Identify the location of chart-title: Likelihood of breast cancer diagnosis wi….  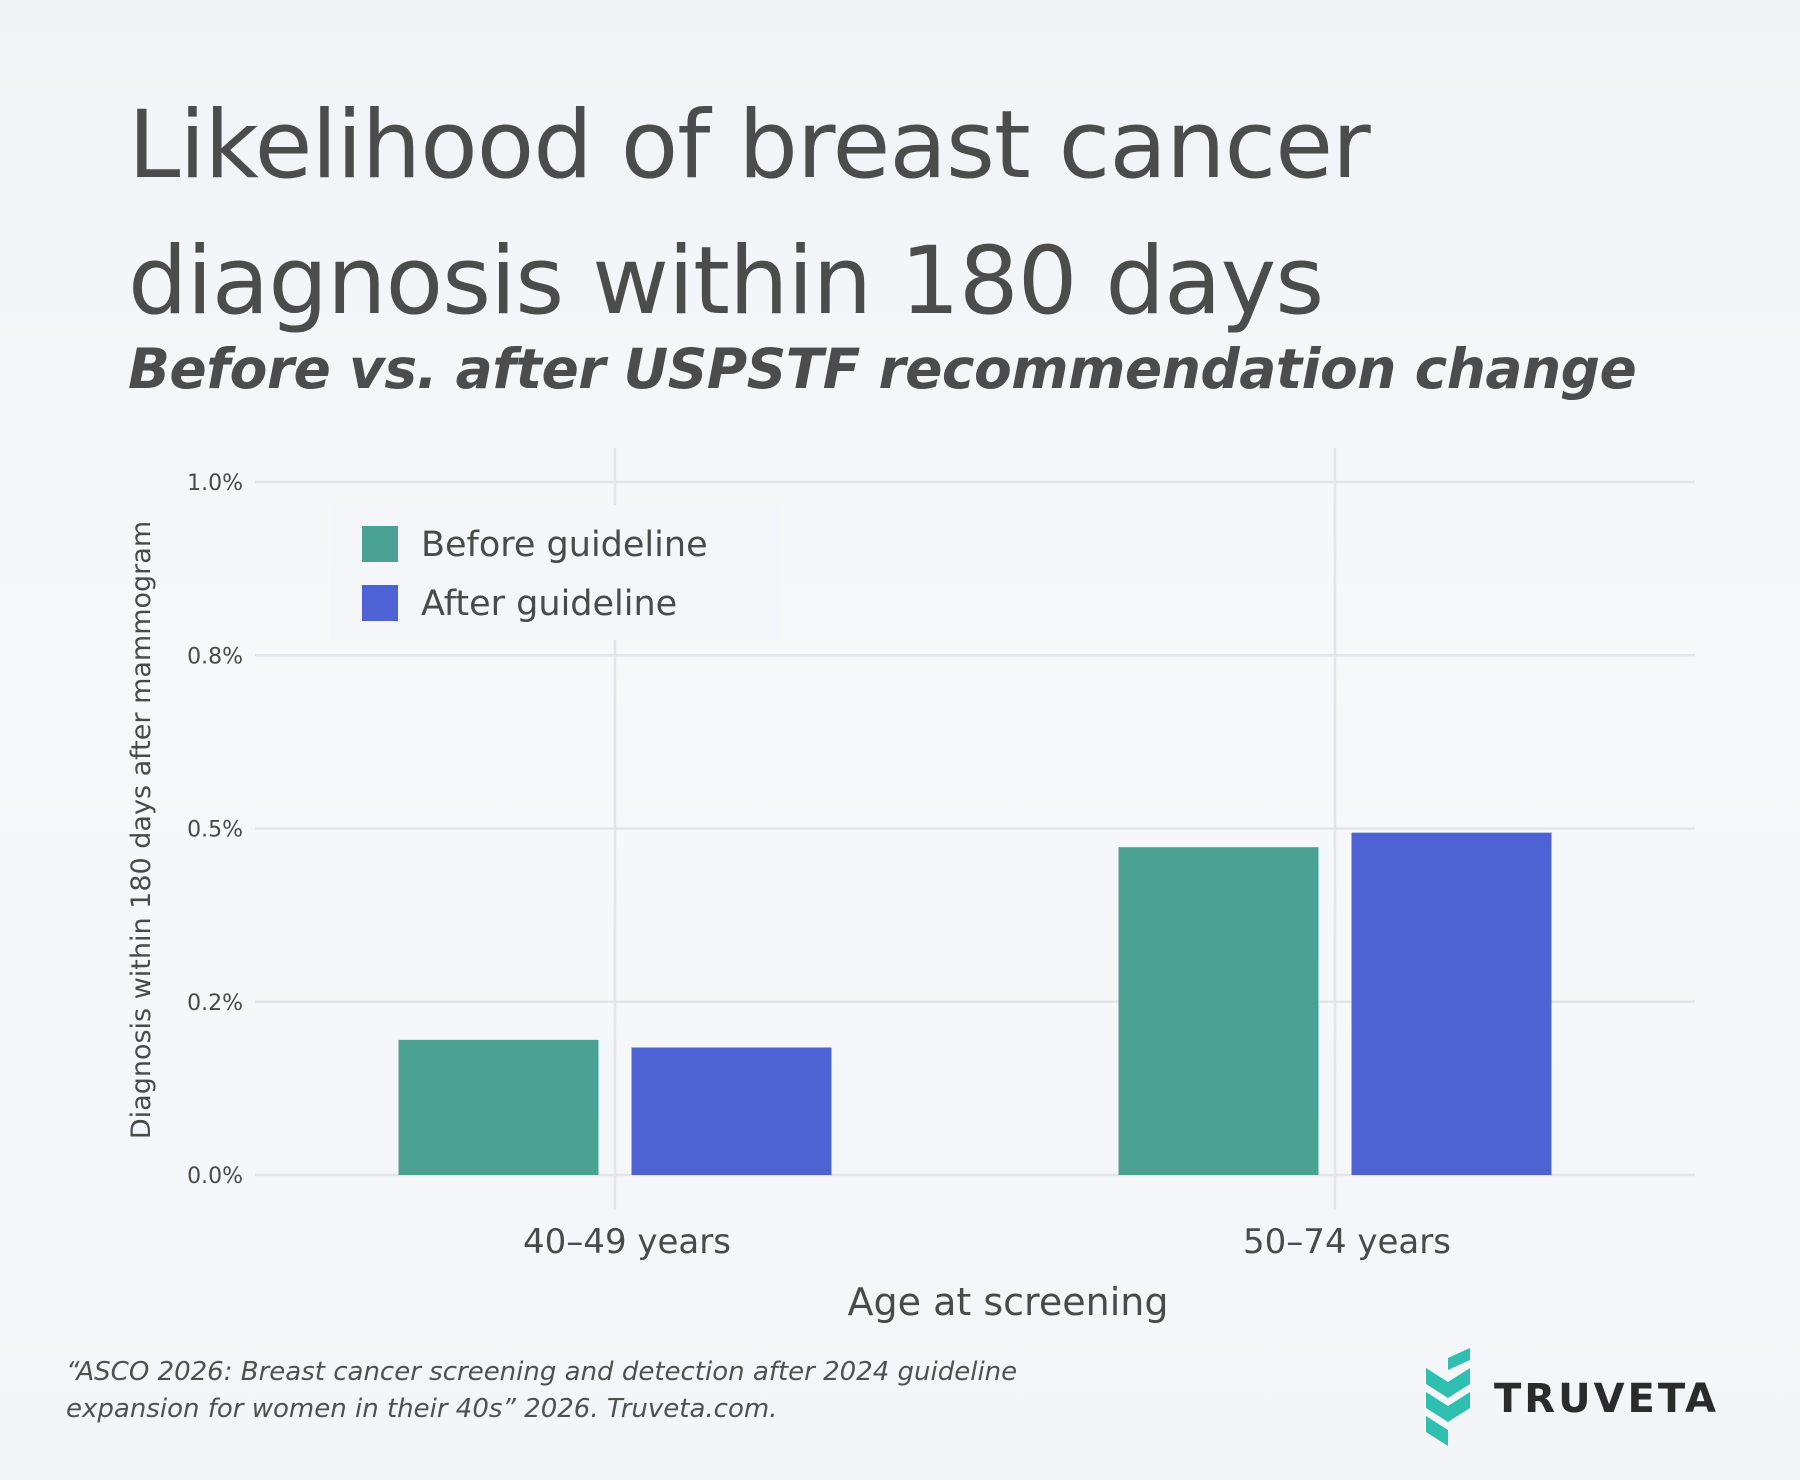
(749, 213).